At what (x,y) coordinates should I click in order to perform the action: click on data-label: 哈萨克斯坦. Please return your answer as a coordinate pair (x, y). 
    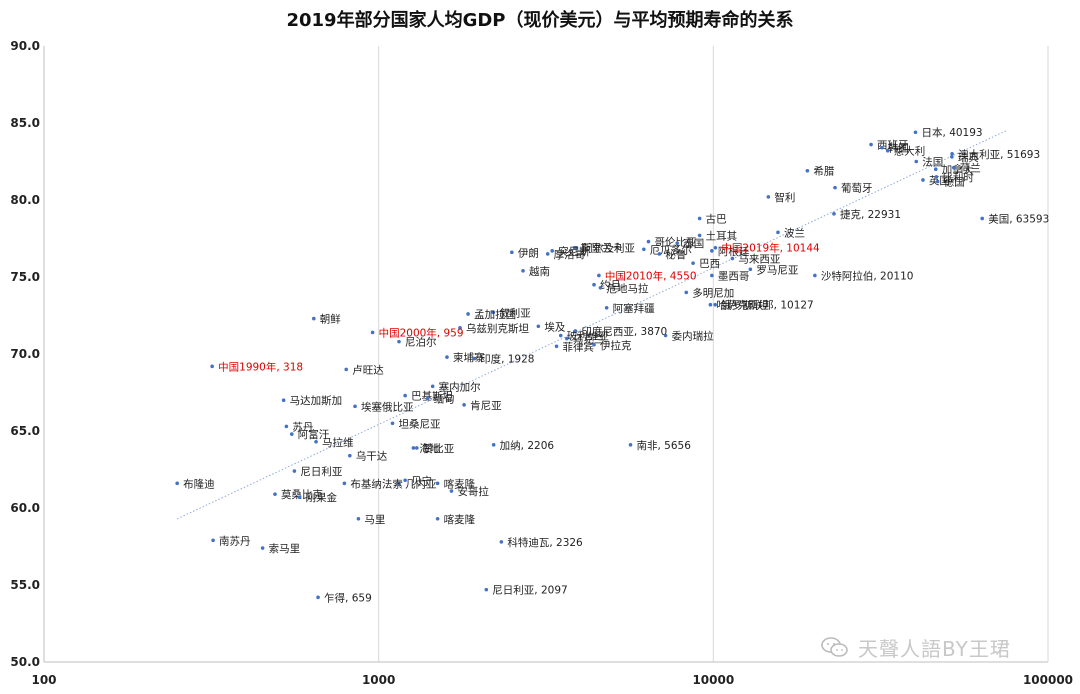
    Looking at the image, I should click on (742, 305).